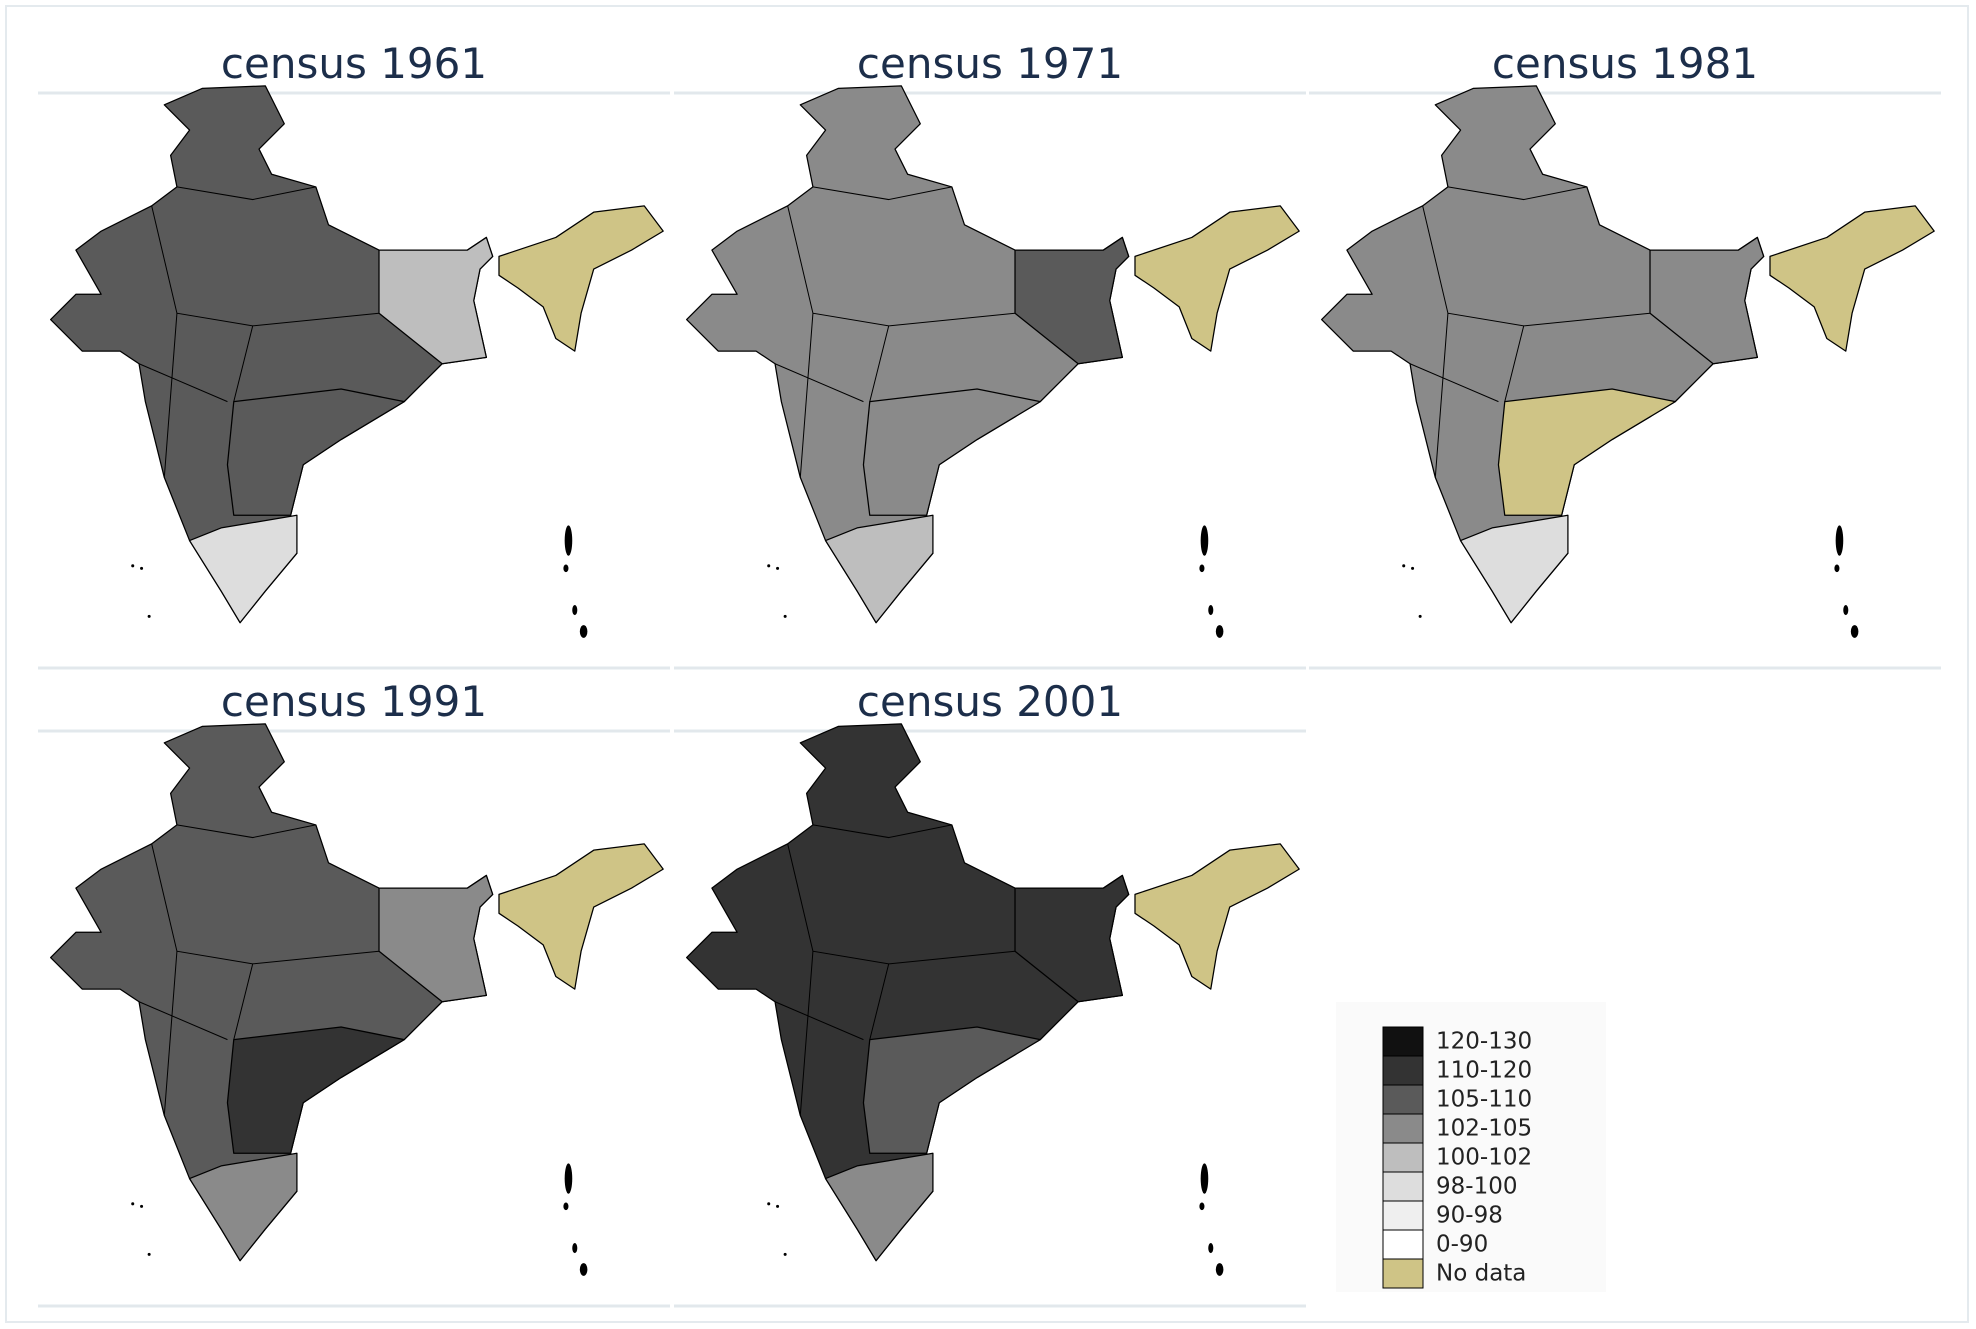 The height and width of the screenshot is (1329, 1976). What do you see at coordinates (1484, 1100) in the screenshot?
I see `legend-label: 105-110` at bounding box center [1484, 1100].